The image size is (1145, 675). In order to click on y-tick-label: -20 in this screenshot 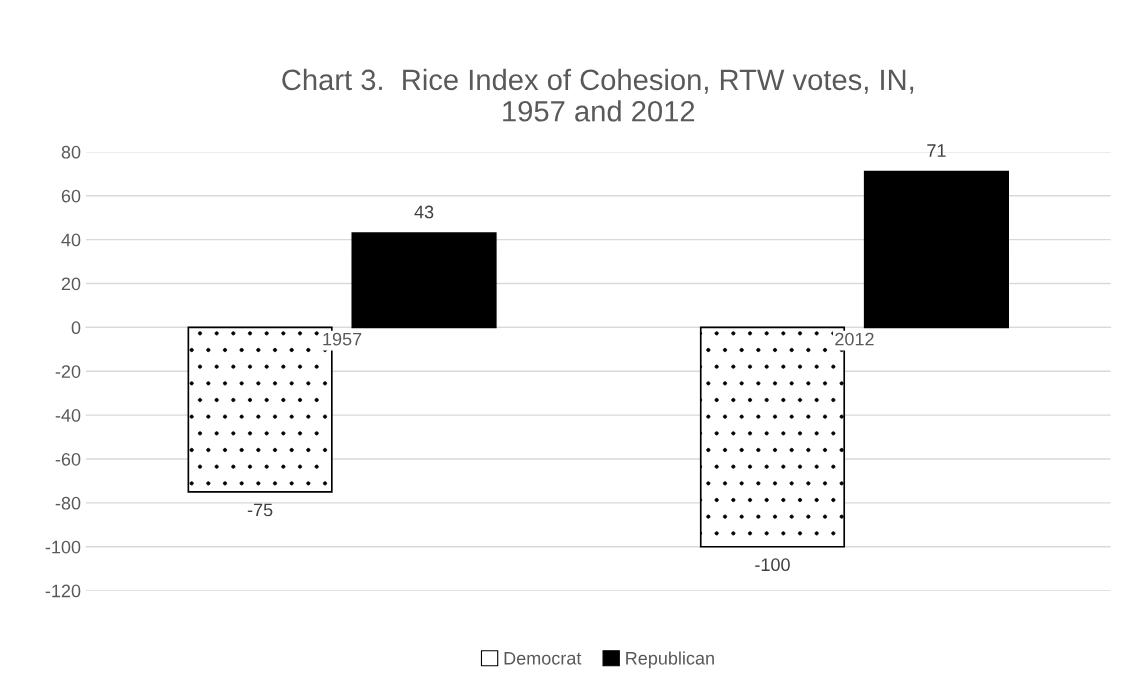, I will do `click(68, 371)`.